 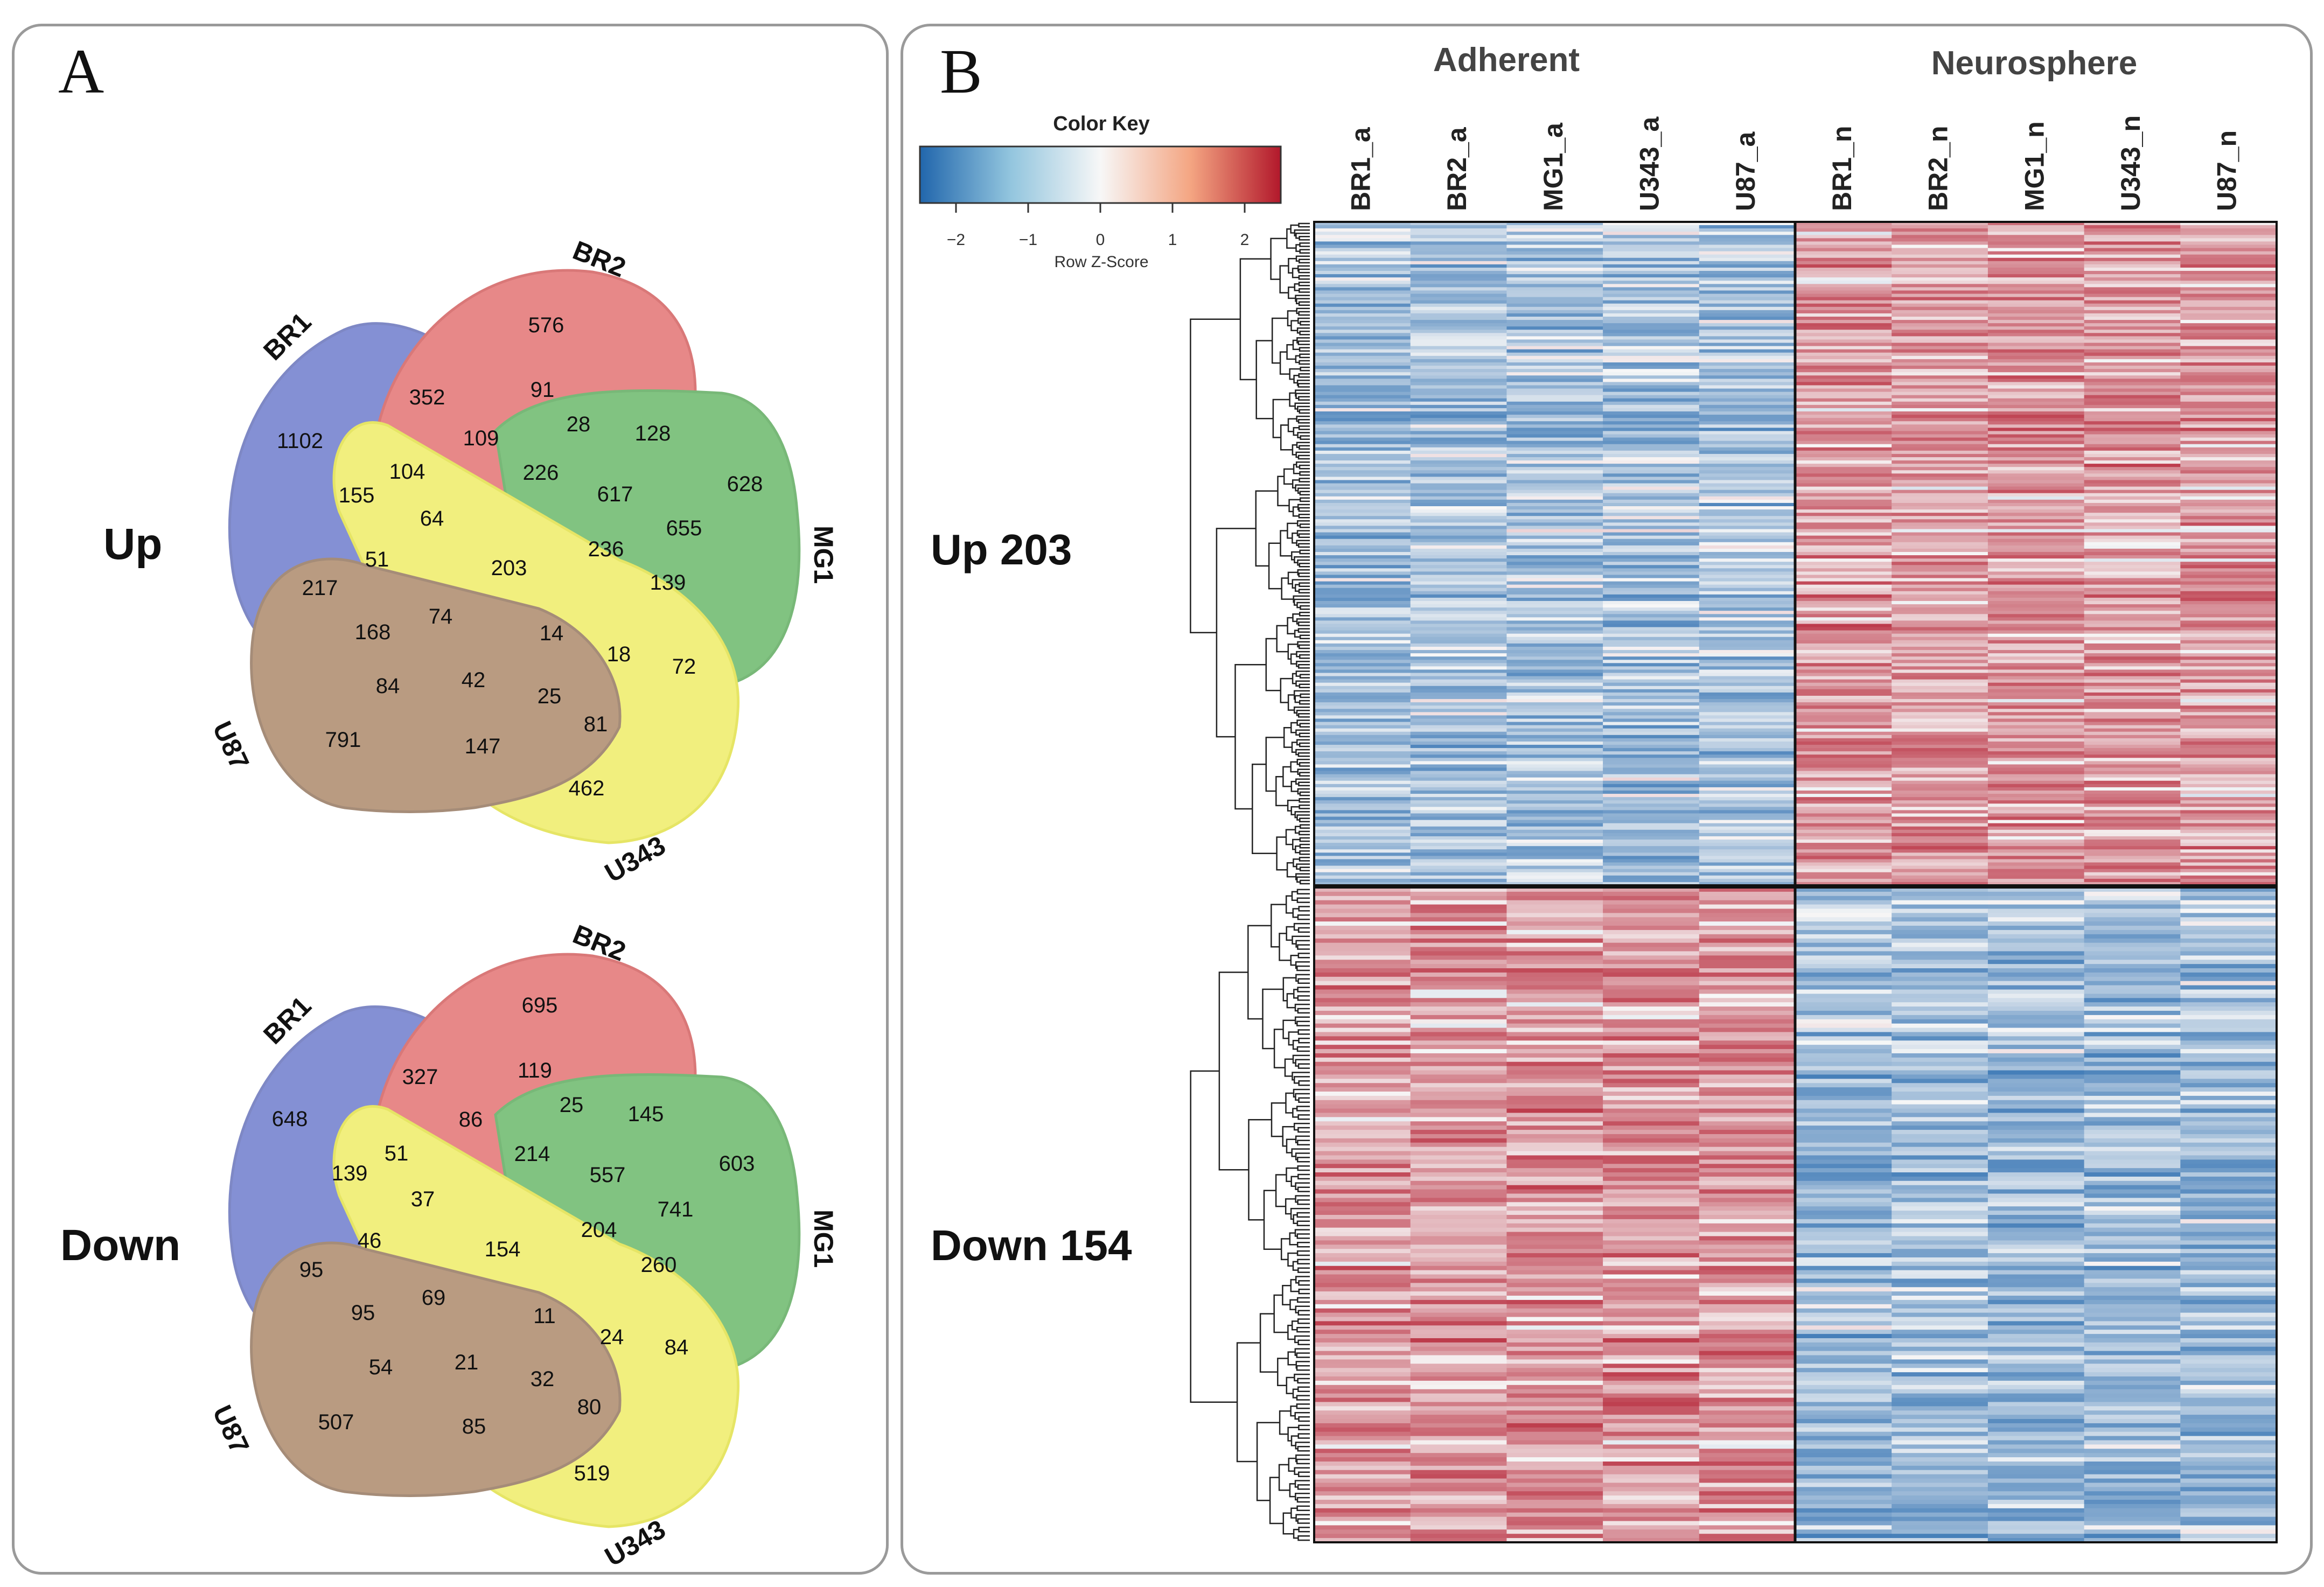 I want to click on color-key-tick-label: 0, so click(x=1100, y=240).